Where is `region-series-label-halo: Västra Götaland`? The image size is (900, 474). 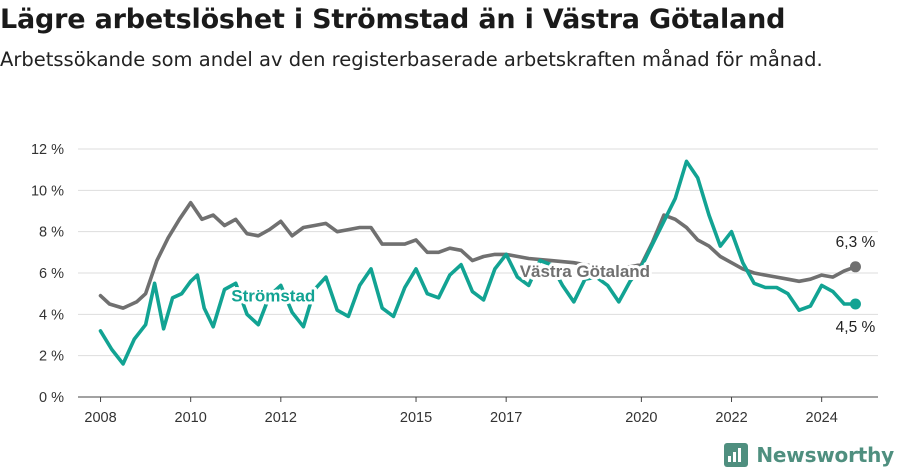
region-series-label-halo: Västra Götaland is located at coordinates (585, 271).